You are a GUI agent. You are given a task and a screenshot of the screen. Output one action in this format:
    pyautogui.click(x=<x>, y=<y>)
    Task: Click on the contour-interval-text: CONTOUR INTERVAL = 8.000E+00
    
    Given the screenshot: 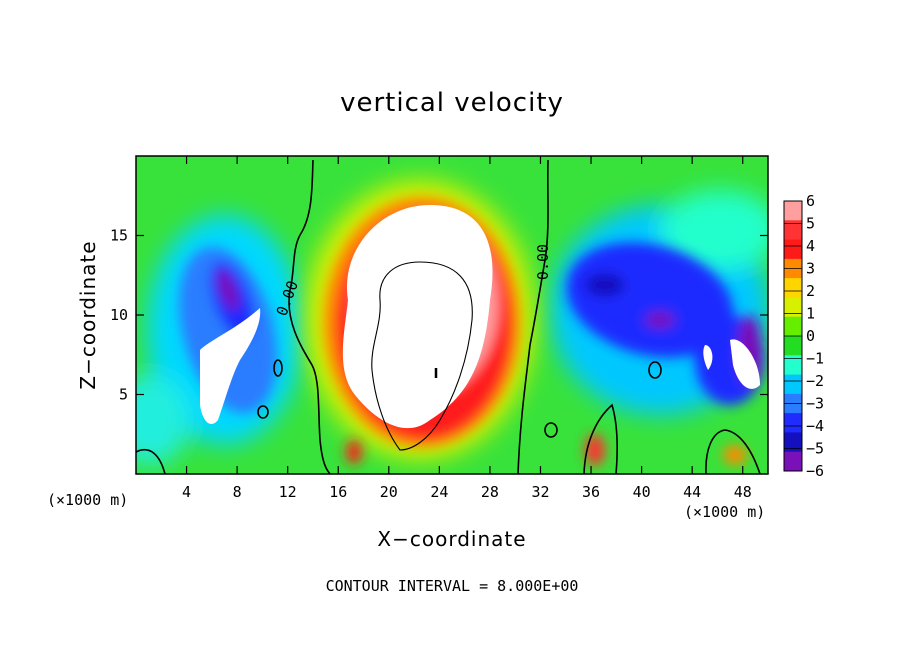 What is the action you would take?
    pyautogui.click(x=452, y=586)
    